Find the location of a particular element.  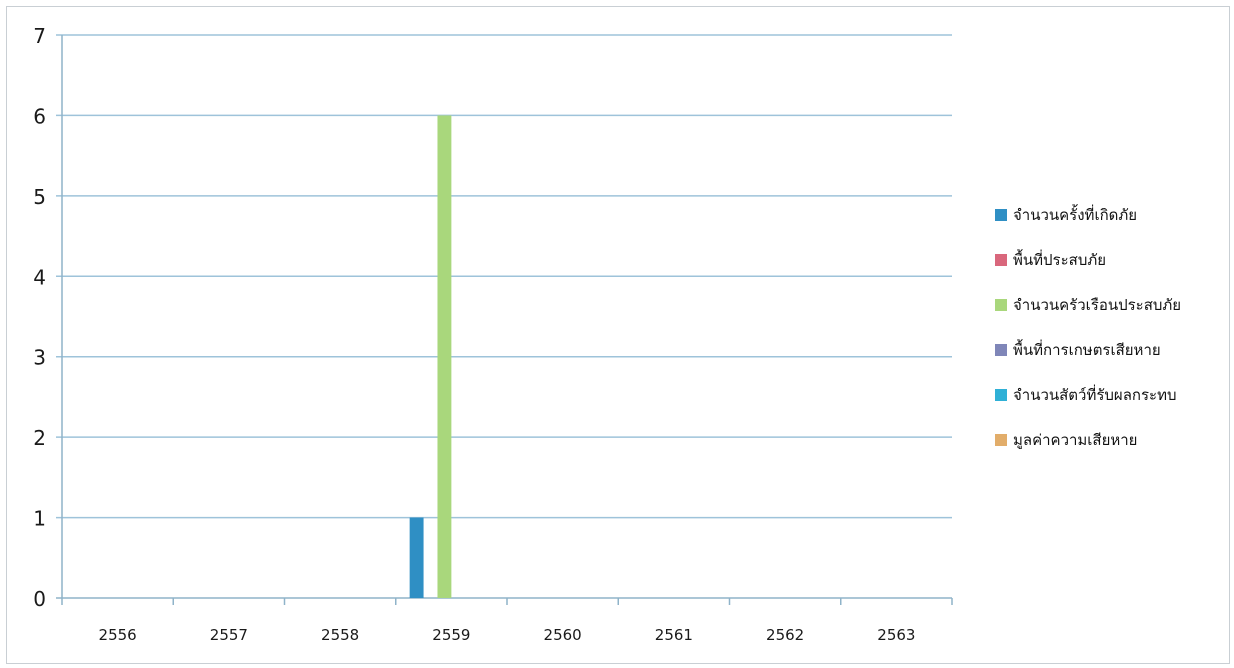

y-tick-label: 5 is located at coordinates (39, 197).